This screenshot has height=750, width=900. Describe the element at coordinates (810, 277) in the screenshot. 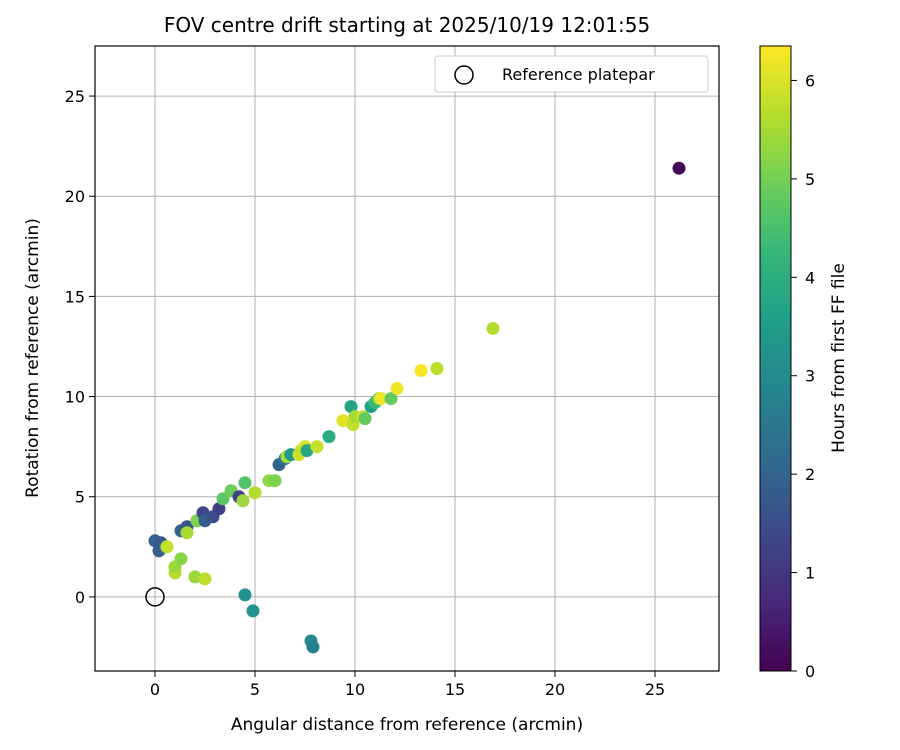

I see `colorbar-tick-label: 4` at that location.